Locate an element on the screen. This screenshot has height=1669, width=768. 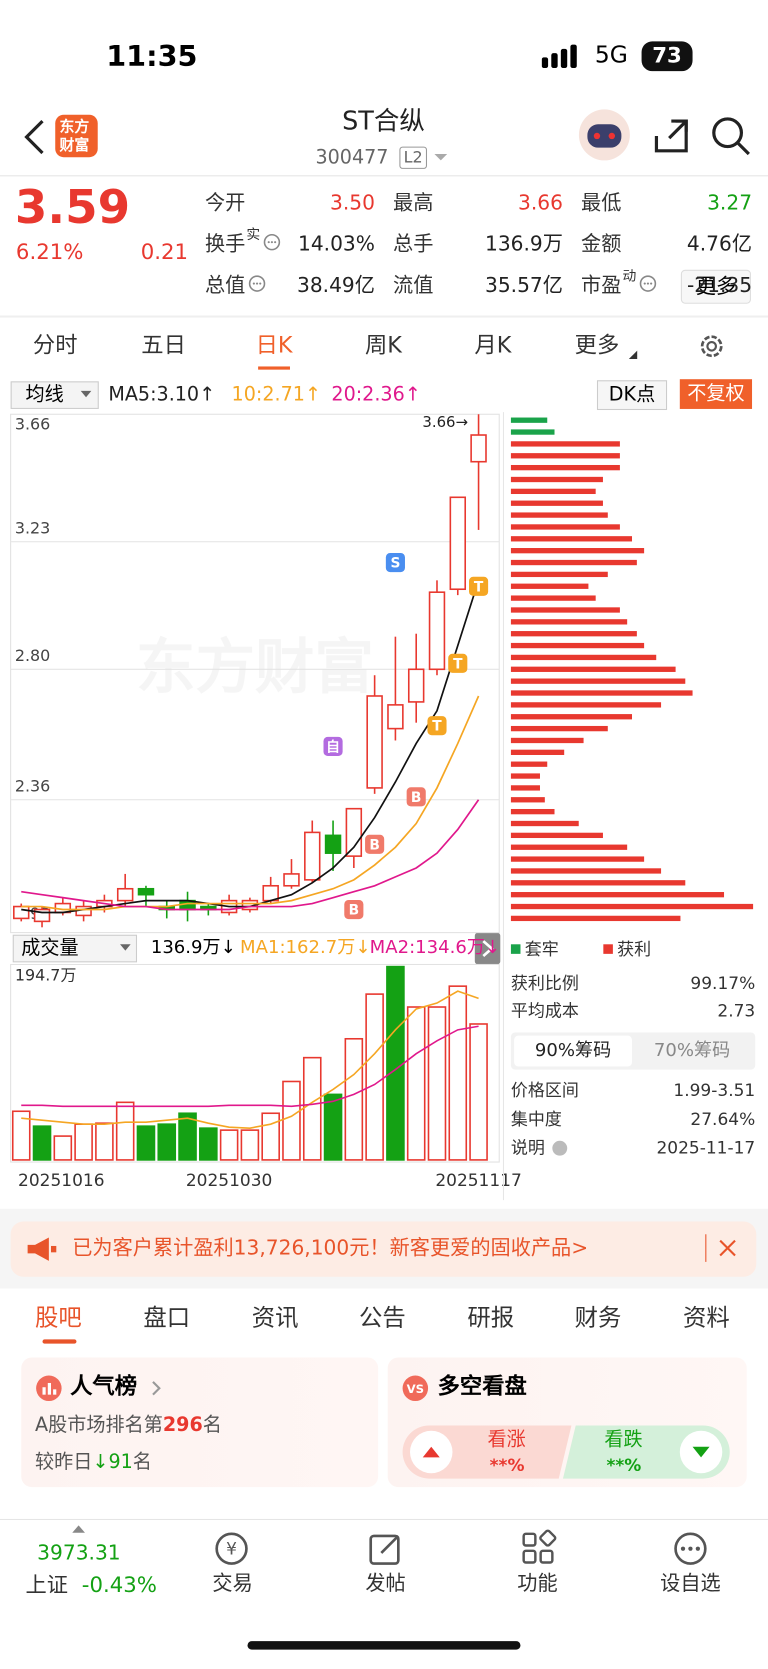
section-tab: 资讯 is located at coordinates (275, 1318).